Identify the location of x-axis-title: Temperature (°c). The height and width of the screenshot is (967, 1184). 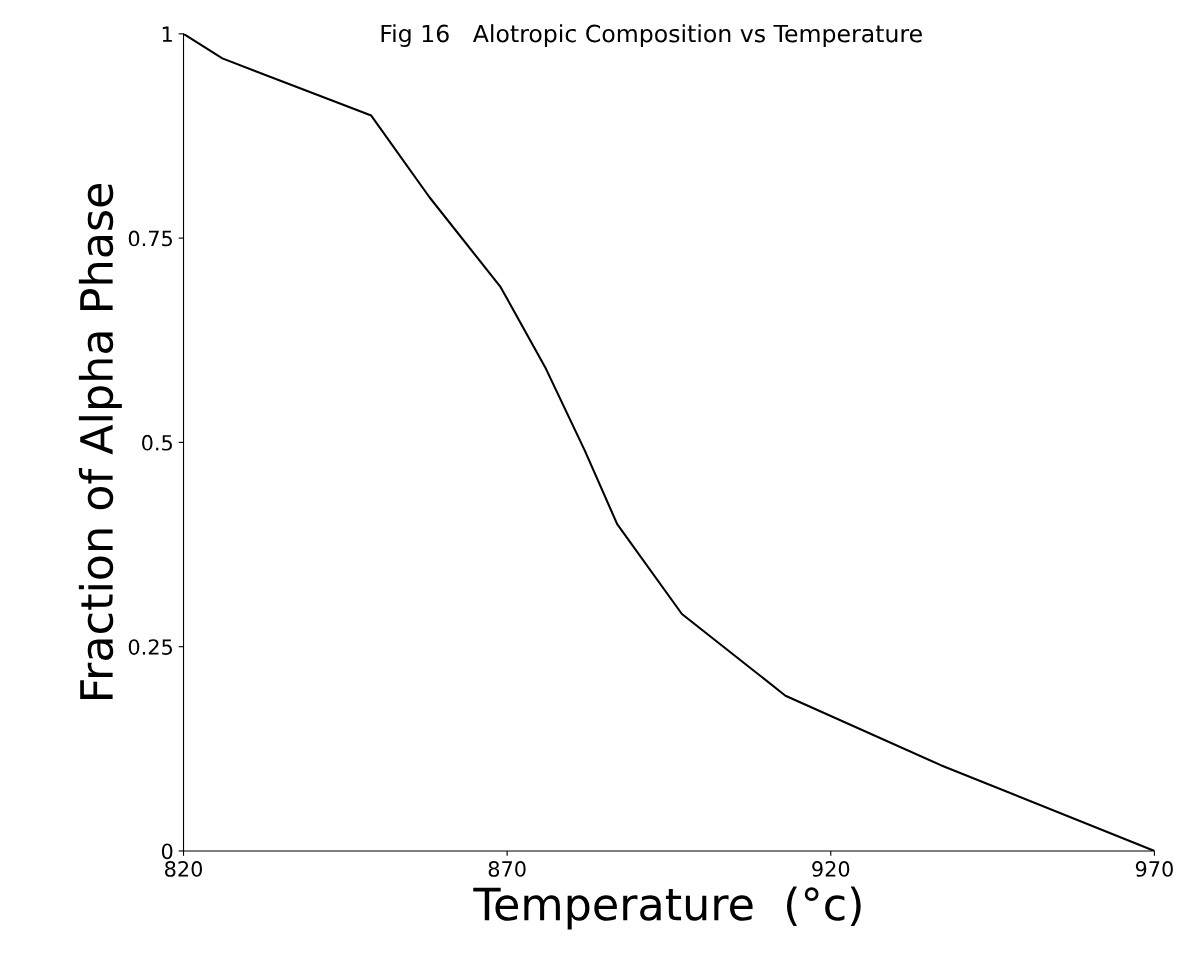
(667, 908).